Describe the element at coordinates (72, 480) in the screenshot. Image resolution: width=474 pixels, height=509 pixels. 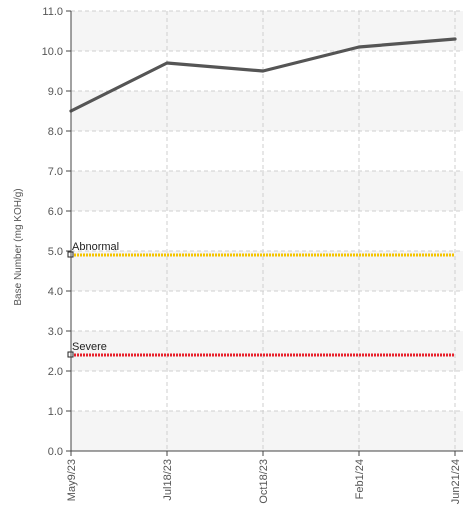
I see `x-tick-label: May9/23` at that location.